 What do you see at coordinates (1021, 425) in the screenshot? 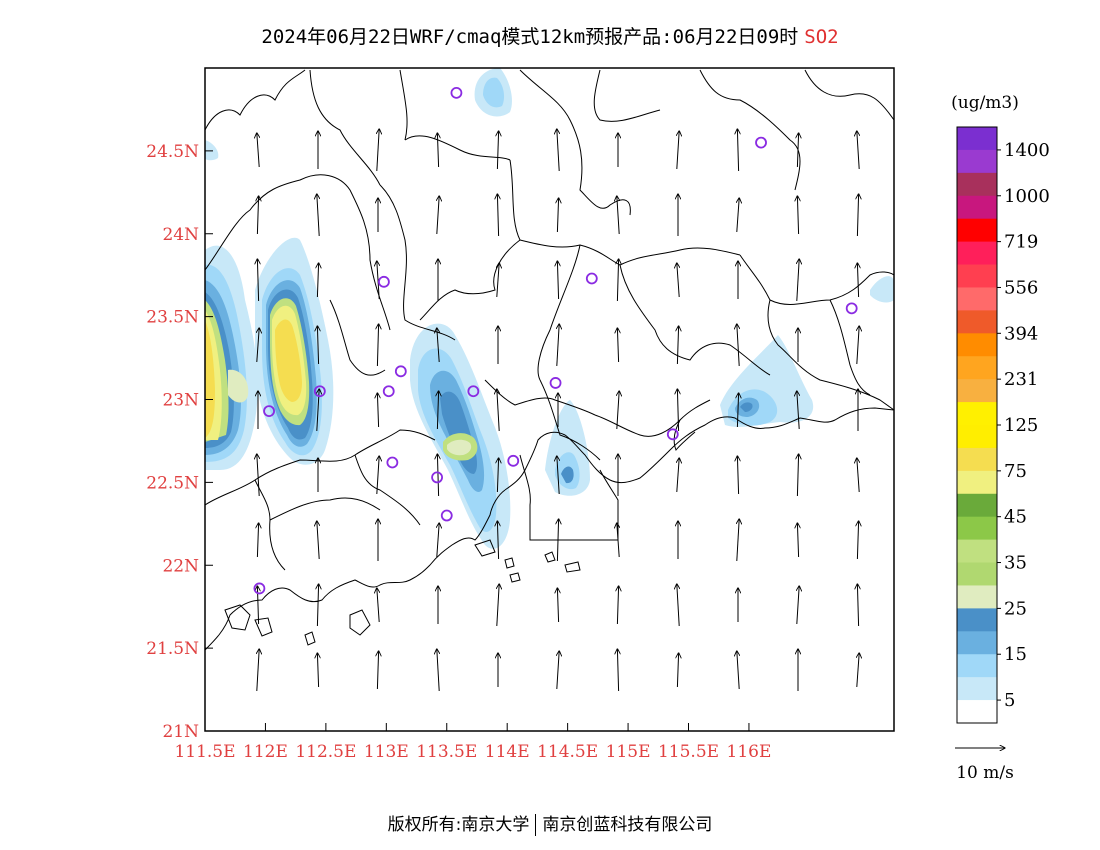
I see `colorbar-label: 125` at bounding box center [1021, 425].